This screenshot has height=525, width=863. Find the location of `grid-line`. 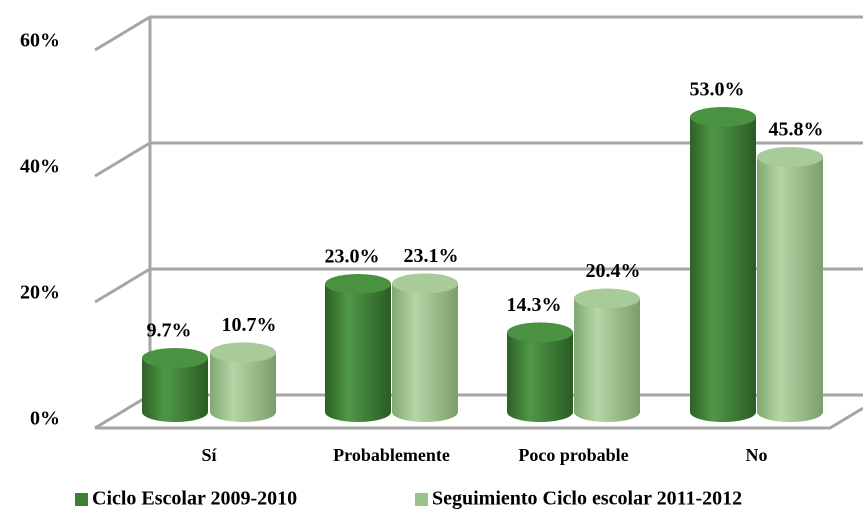

grid-line is located at coordinates (478, 33).